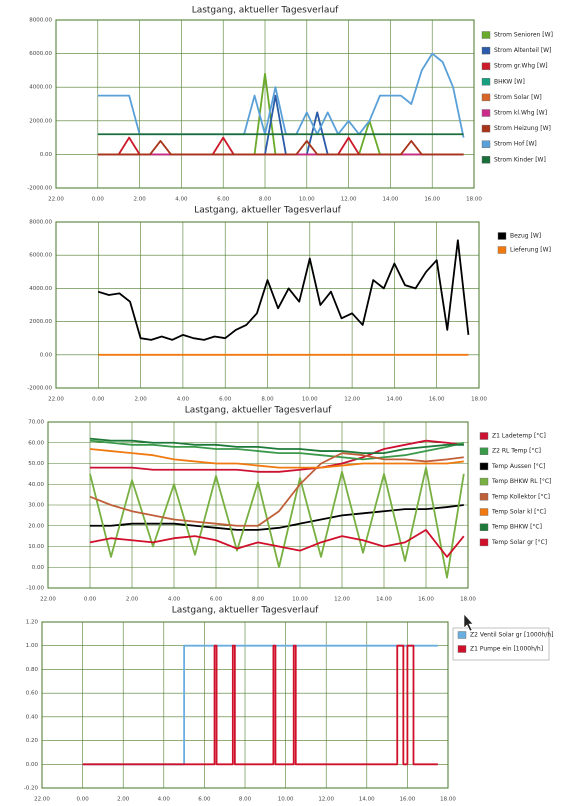 This screenshot has width=564, height=806. What do you see at coordinates (31, 789) in the screenshot?
I see `y-tick-label: -0.20` at bounding box center [31, 789].